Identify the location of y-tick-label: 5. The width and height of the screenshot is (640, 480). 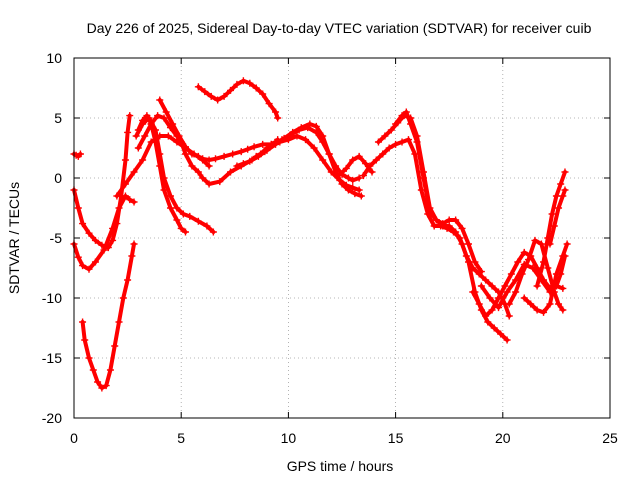
(58, 118).